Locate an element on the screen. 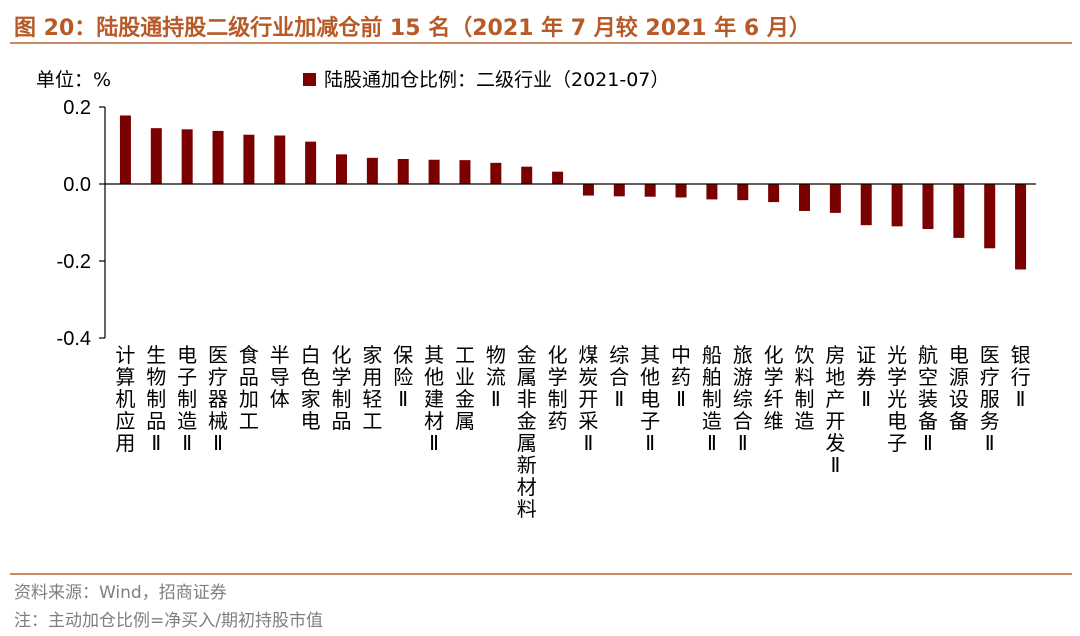 The width and height of the screenshot is (1080, 636). x-tick-label: 电源设备 is located at coordinates (959, 388).